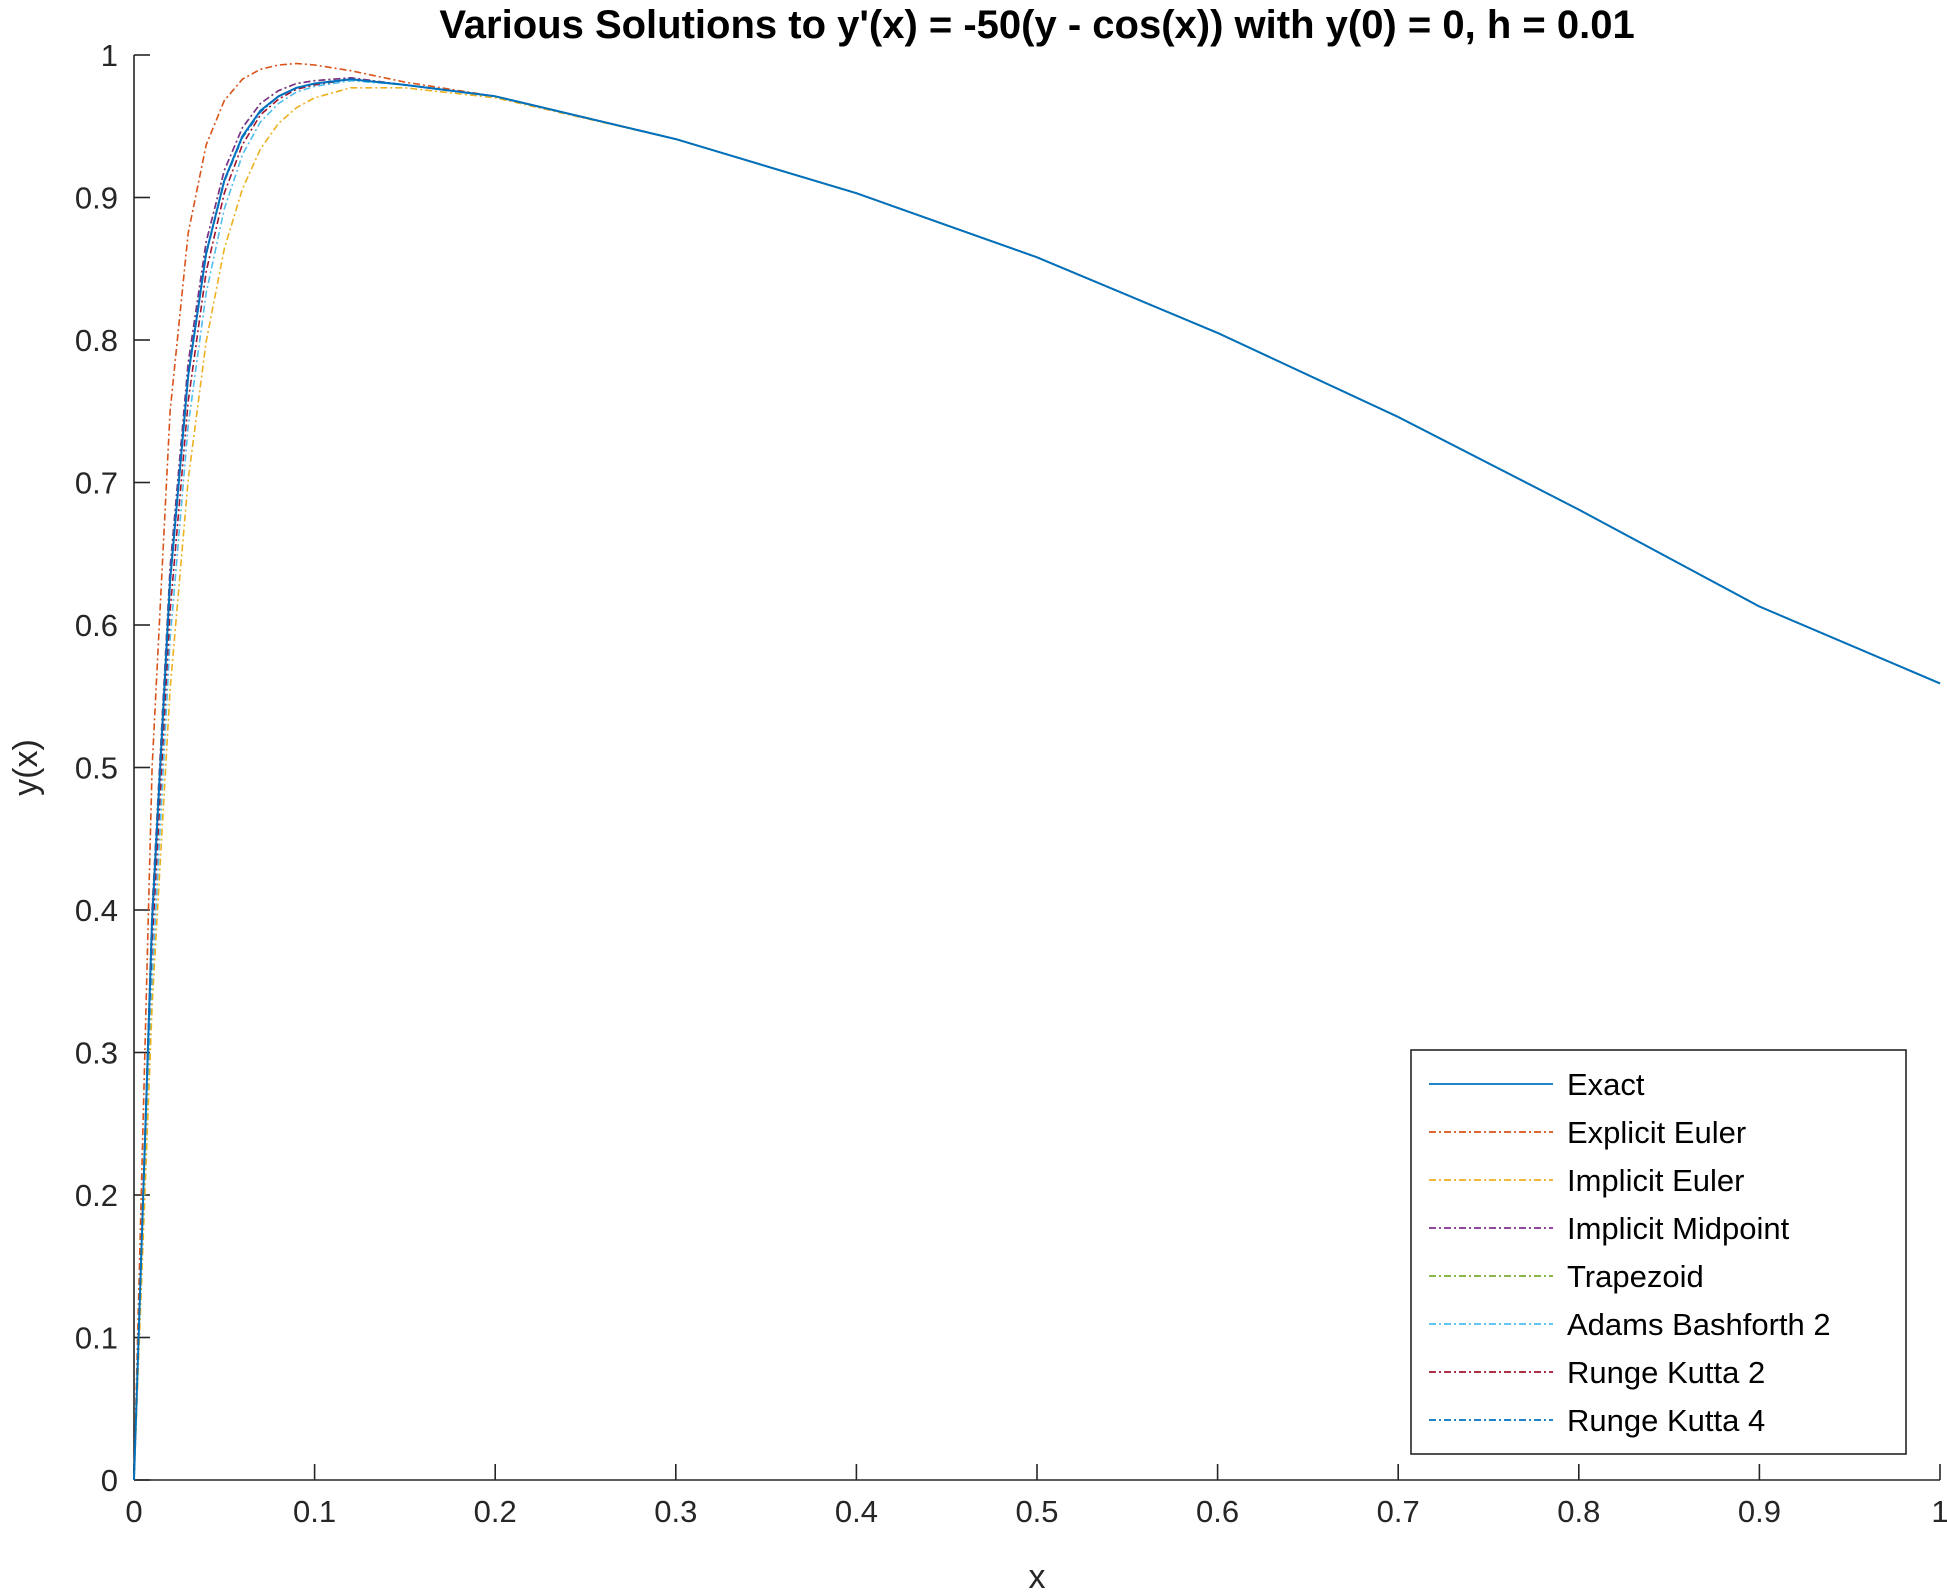 The image size is (1947, 1596). I want to click on x-tick-label: 0.7, so click(1398, 1511).